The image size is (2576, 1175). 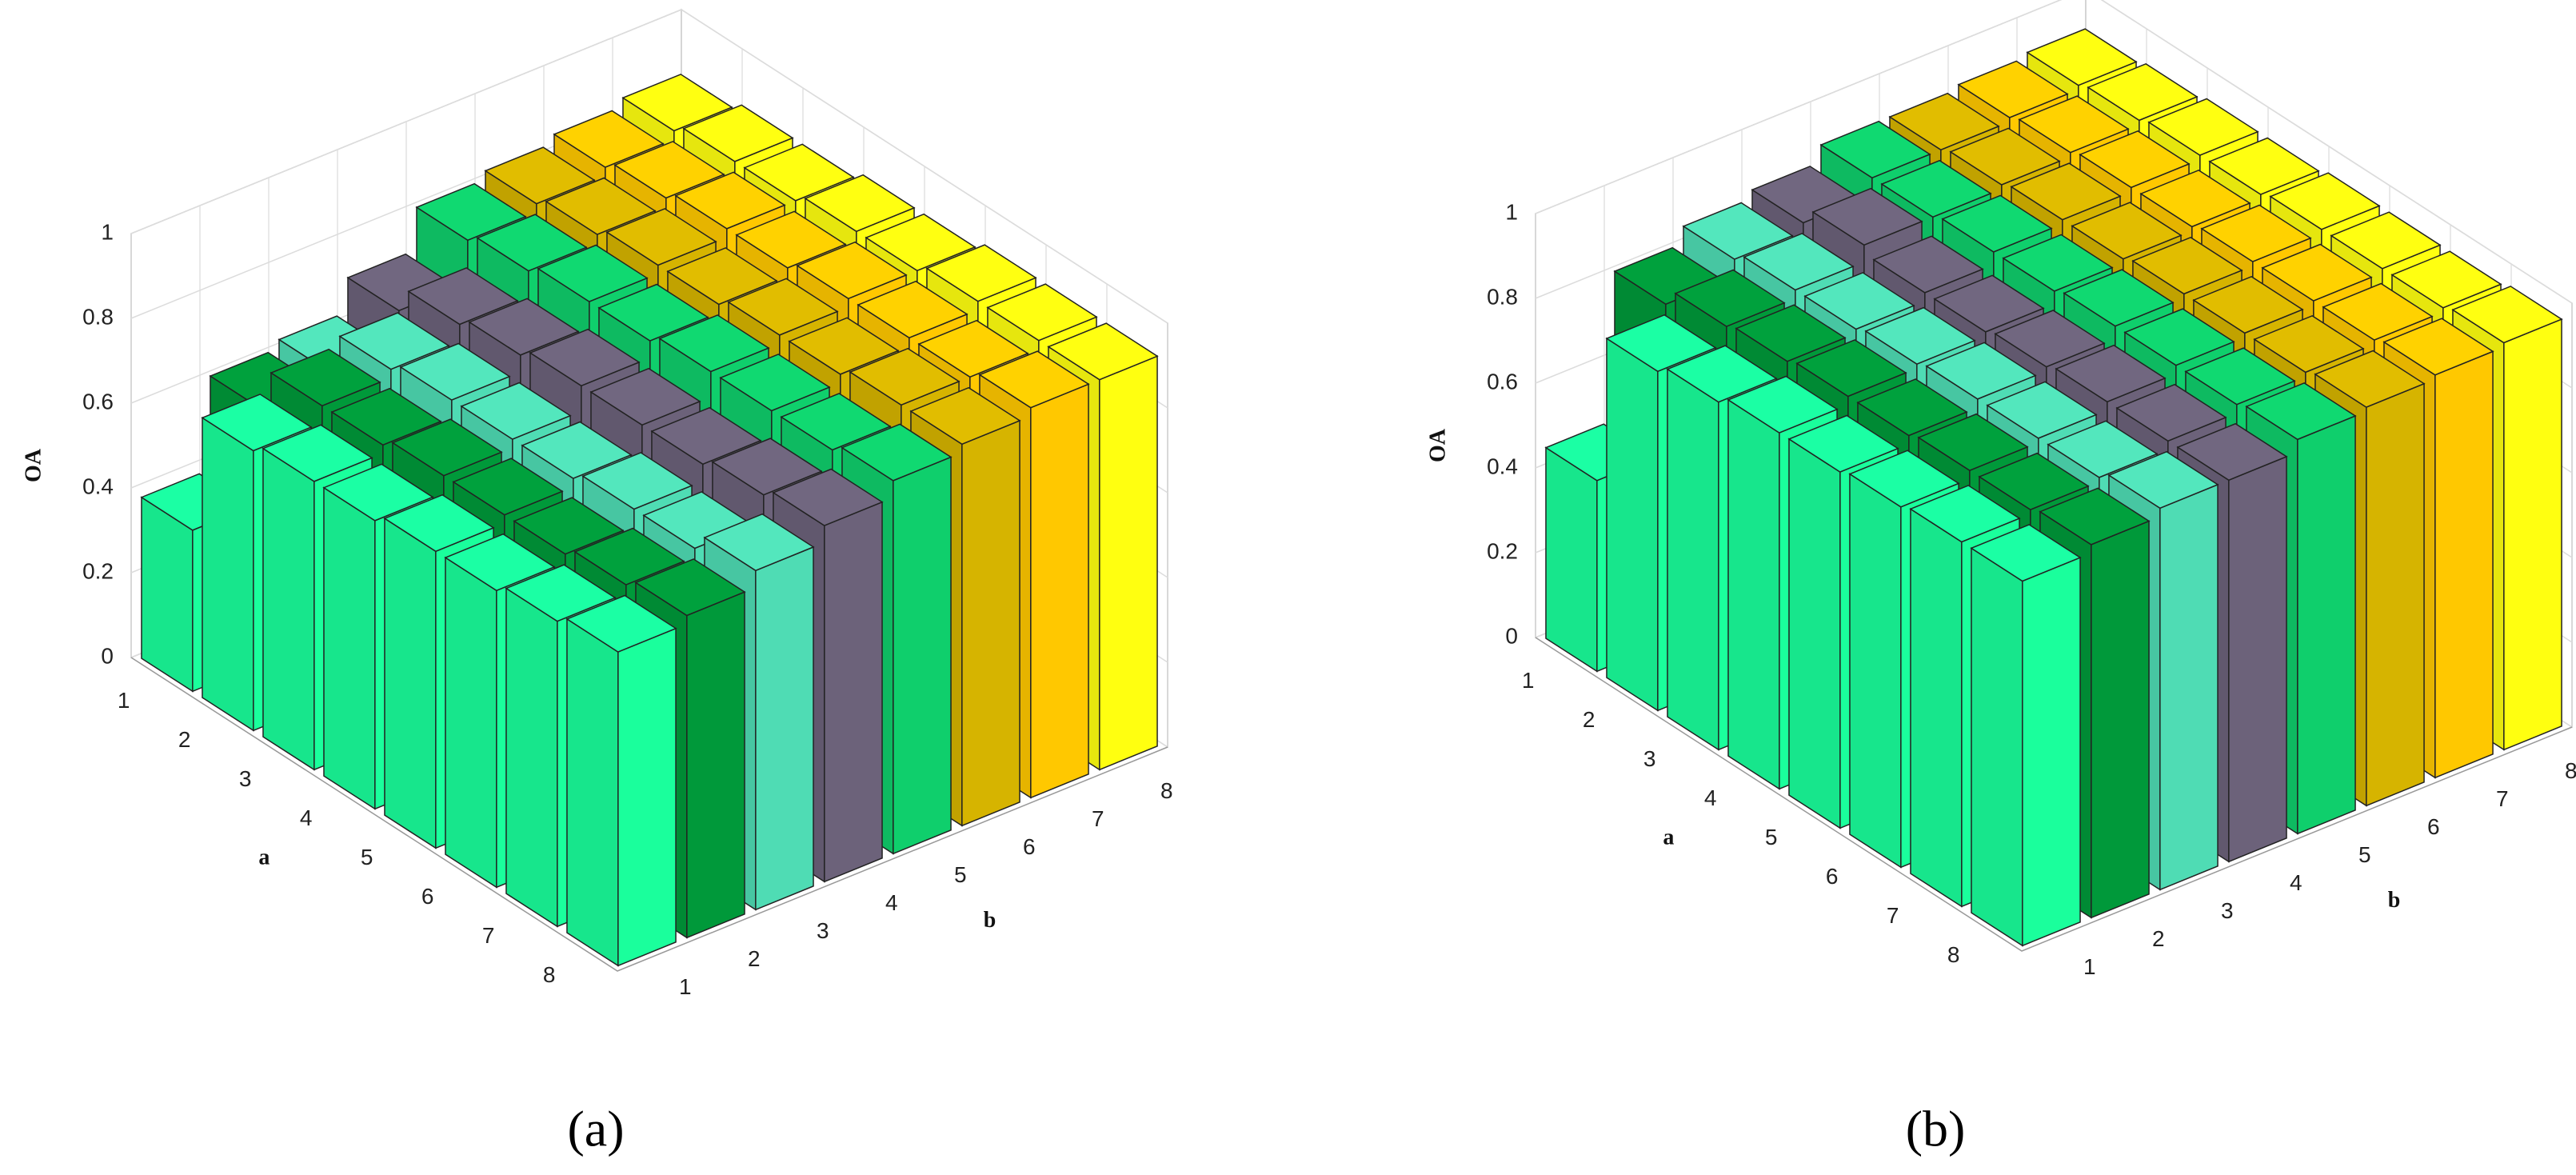 What do you see at coordinates (685, 987) in the screenshot?
I see `y-tick-label: 1` at bounding box center [685, 987].